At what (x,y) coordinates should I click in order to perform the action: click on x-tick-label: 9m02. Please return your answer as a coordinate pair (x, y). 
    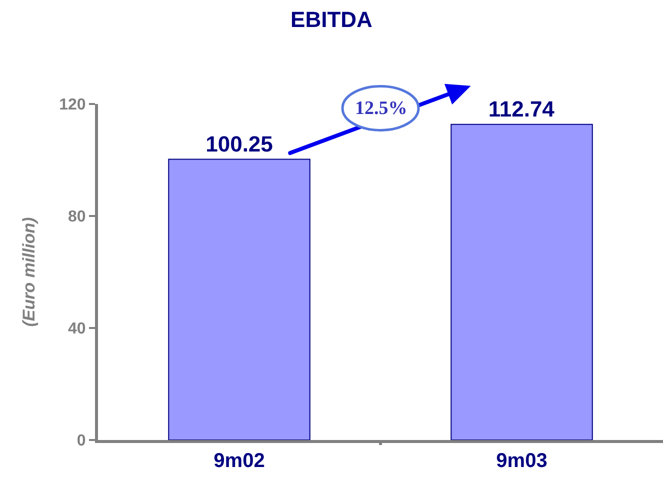
    Looking at the image, I should click on (239, 461).